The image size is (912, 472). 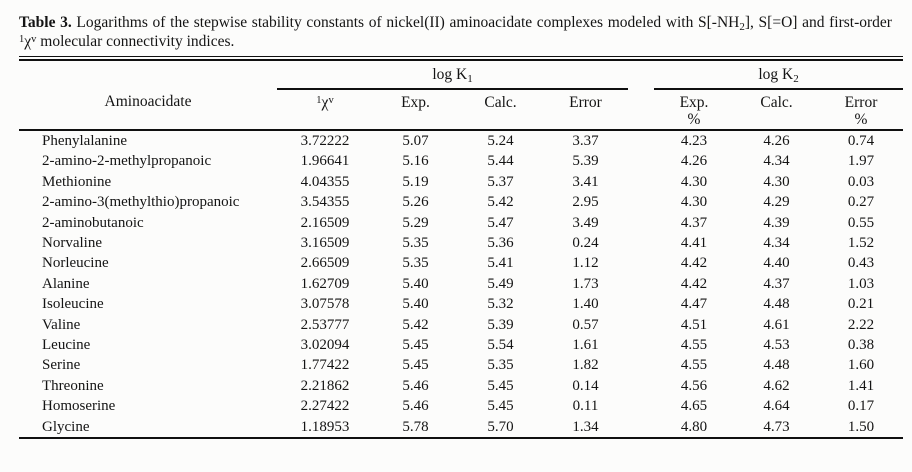 I want to click on cell-k2-calc: 4.26, so click(x=776, y=141).